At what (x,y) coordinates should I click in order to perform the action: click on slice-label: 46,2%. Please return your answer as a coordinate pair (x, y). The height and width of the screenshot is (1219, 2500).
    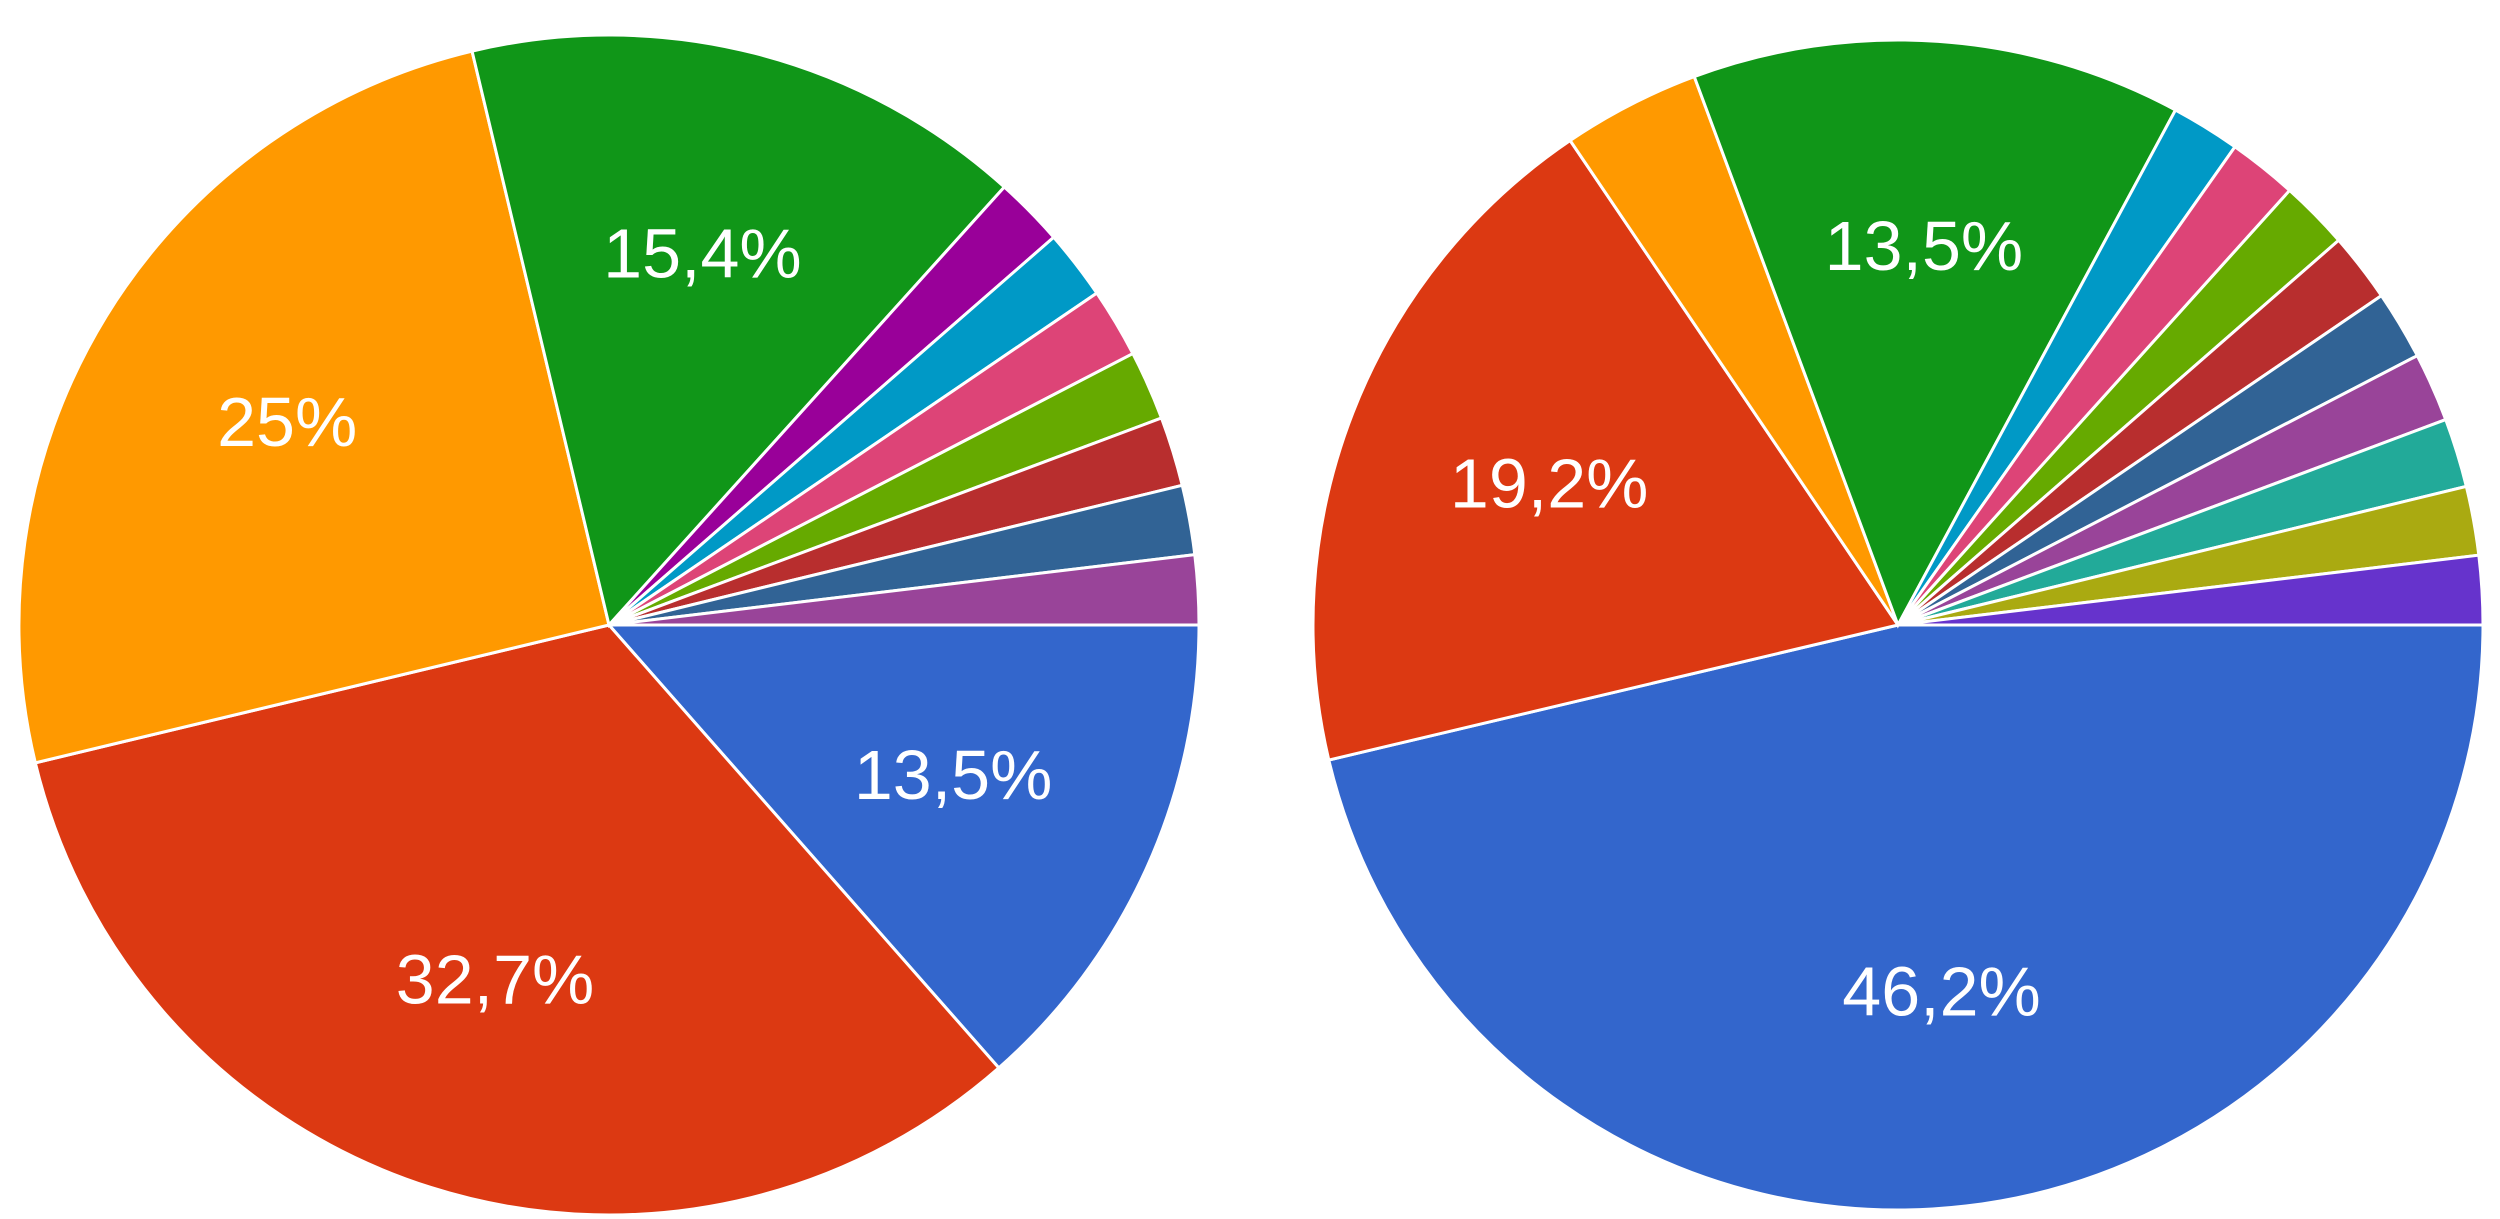
    Looking at the image, I should click on (1941, 991).